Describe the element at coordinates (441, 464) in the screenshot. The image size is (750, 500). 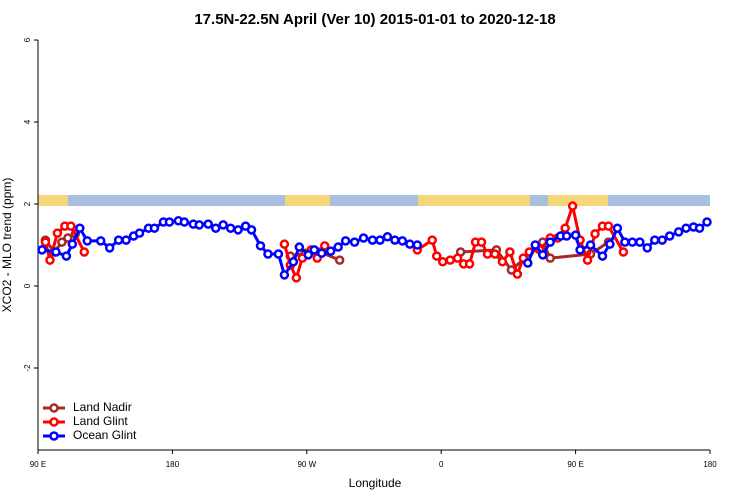
I see `x-tick-label: 0` at that location.